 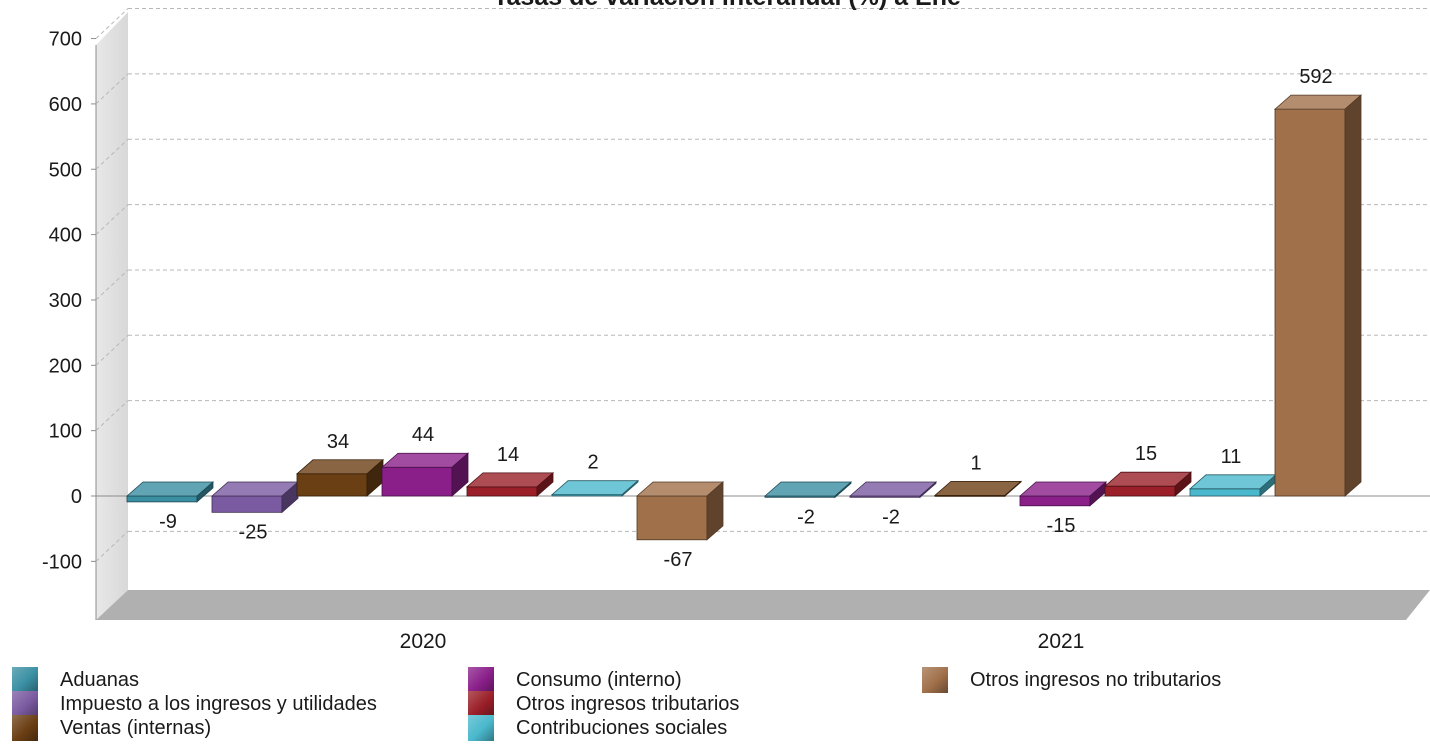 What do you see at coordinates (742, 641) in the screenshot?
I see `x-tick-labels: 2020 2021` at bounding box center [742, 641].